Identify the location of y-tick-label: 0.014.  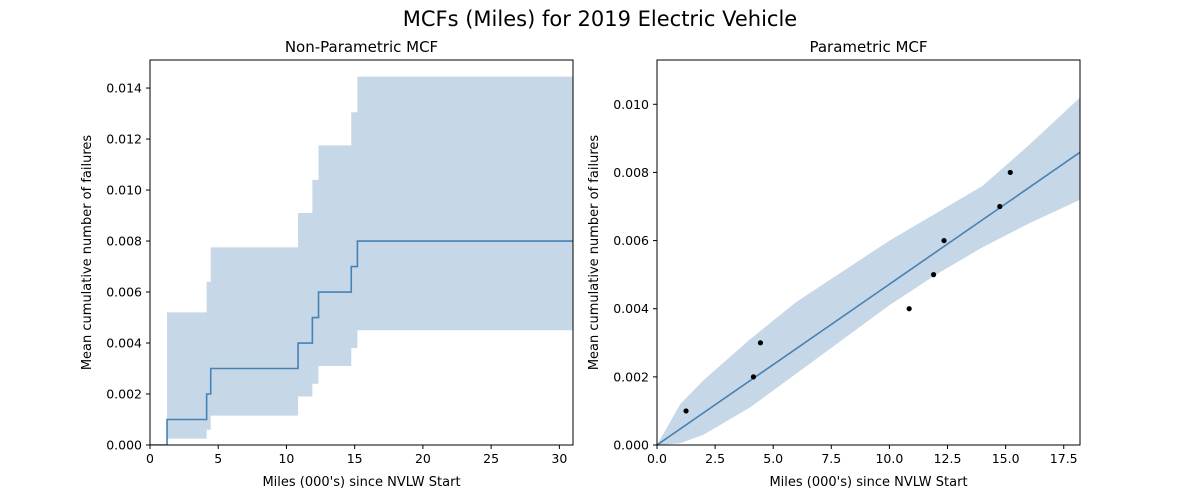
(124, 88).